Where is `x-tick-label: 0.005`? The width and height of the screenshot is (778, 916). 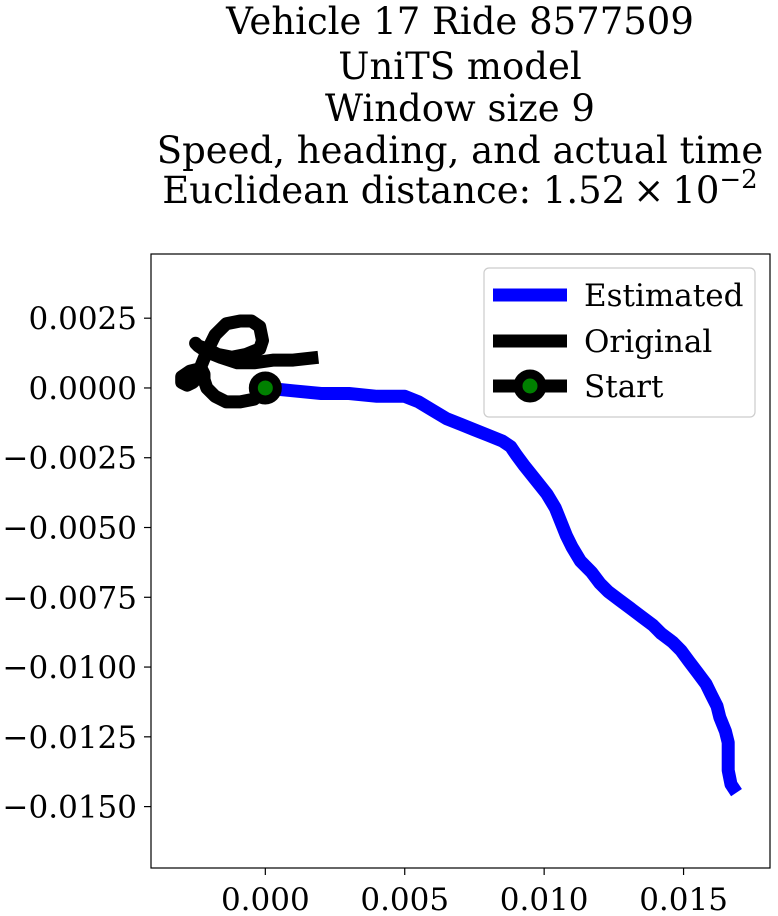 x-tick-label: 0.005 is located at coordinates (404, 899).